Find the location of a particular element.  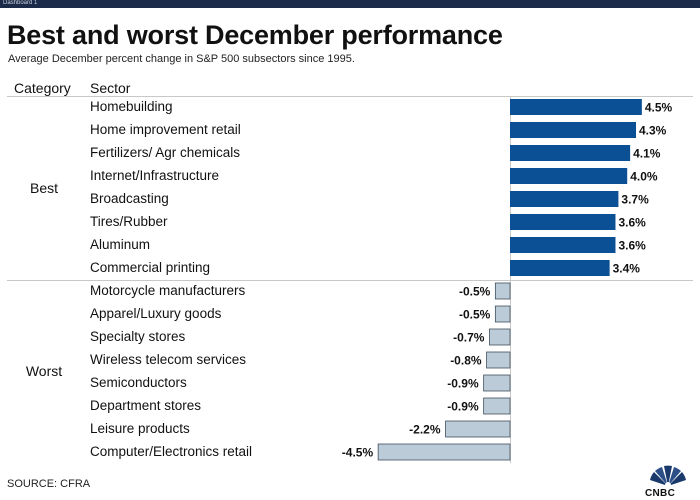

sector-label: Aluminum is located at coordinates (120, 244).